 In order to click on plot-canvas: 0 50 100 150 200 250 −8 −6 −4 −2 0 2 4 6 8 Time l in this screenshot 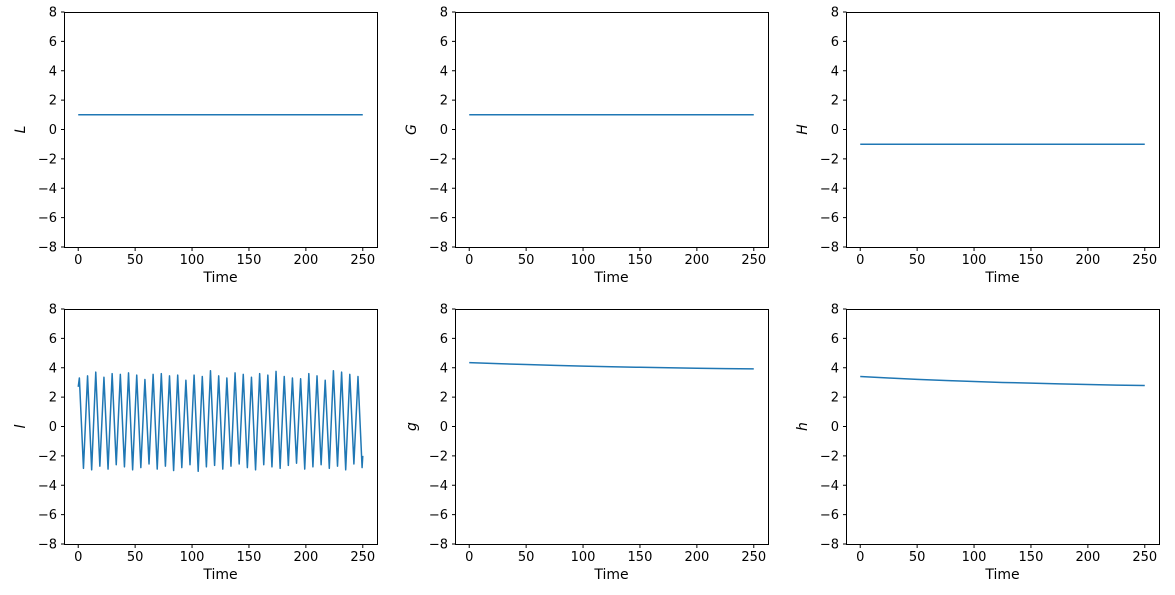, I will do `click(195, 443)`.